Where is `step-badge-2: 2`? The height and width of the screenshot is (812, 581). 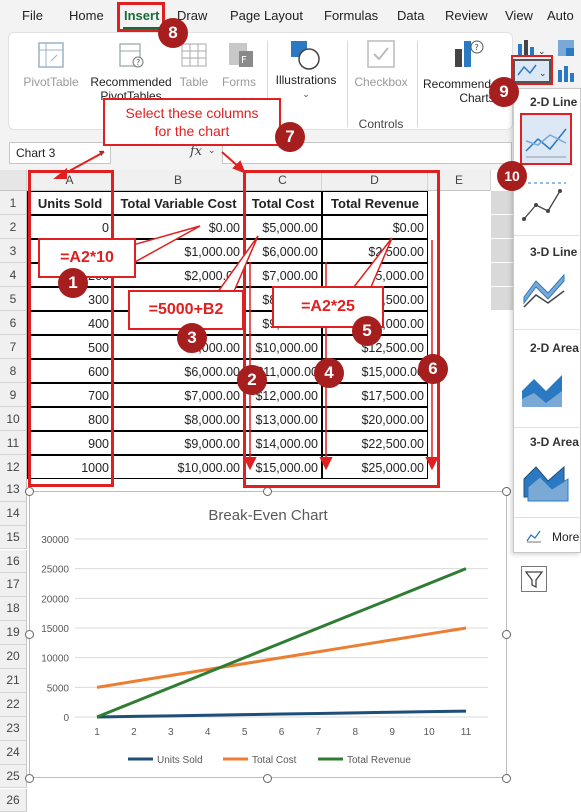 step-badge-2: 2 is located at coordinates (252, 380).